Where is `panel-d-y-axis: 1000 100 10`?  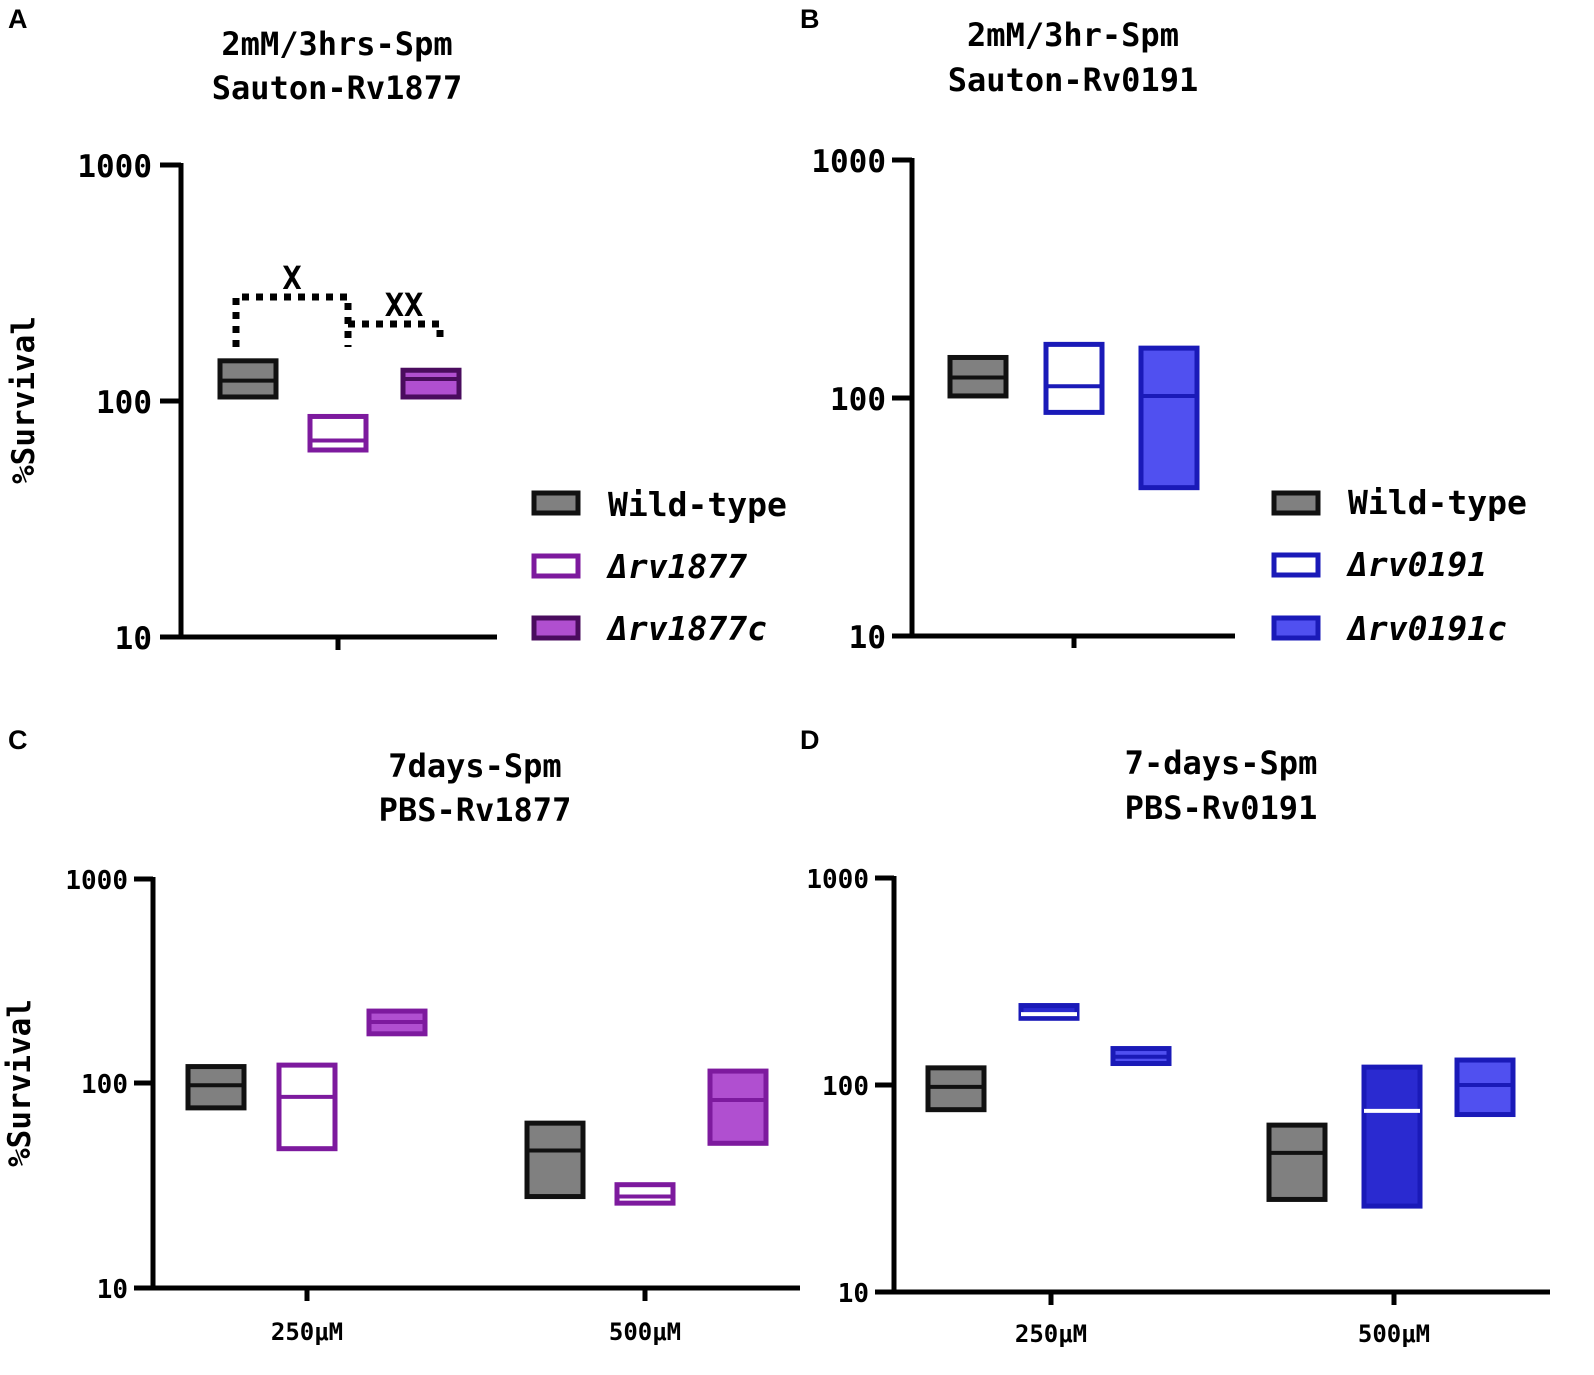 panel-d-y-axis: 1000 100 10 is located at coordinates (851, 1087).